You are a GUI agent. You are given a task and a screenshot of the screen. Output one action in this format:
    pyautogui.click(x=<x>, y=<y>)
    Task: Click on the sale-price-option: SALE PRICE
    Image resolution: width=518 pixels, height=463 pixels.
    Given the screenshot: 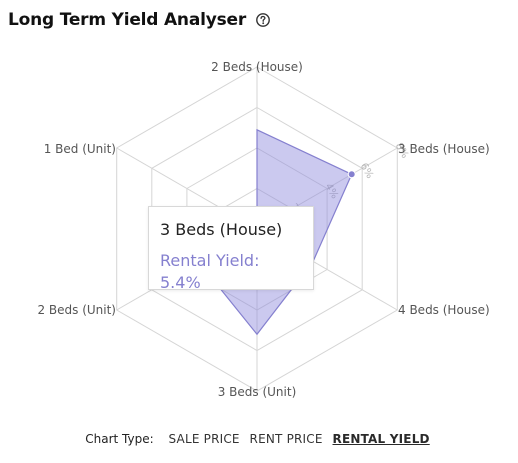 What is the action you would take?
    pyautogui.click(x=204, y=439)
    